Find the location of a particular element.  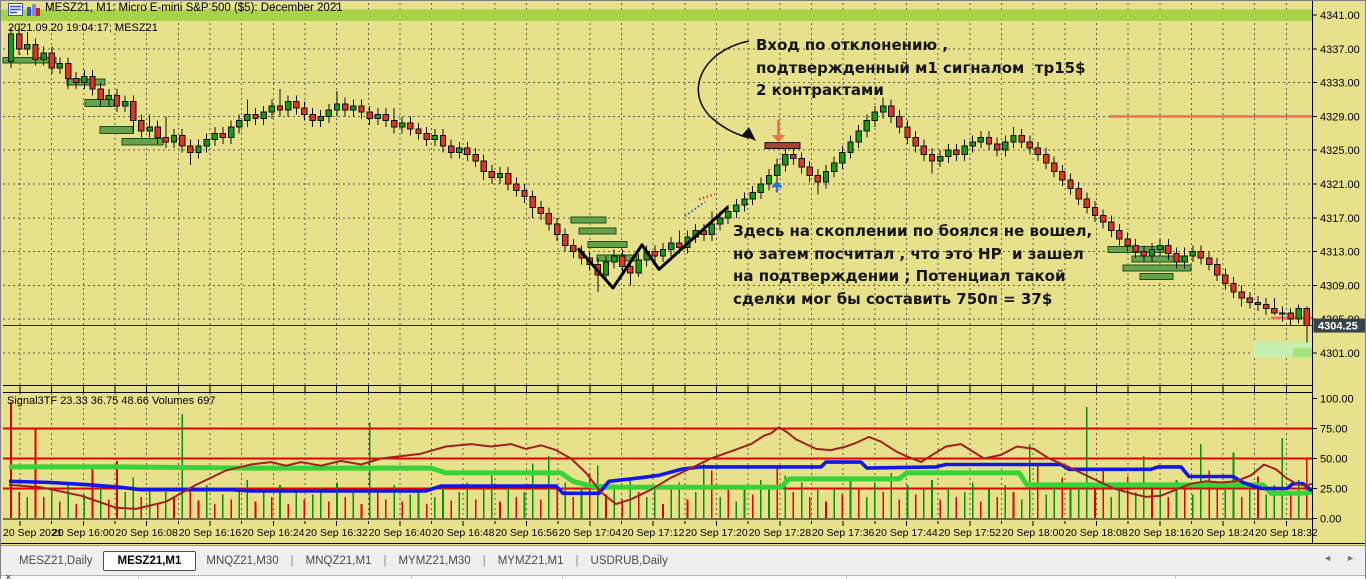

price-tick-label: 4325.00 is located at coordinates (1340, 151).